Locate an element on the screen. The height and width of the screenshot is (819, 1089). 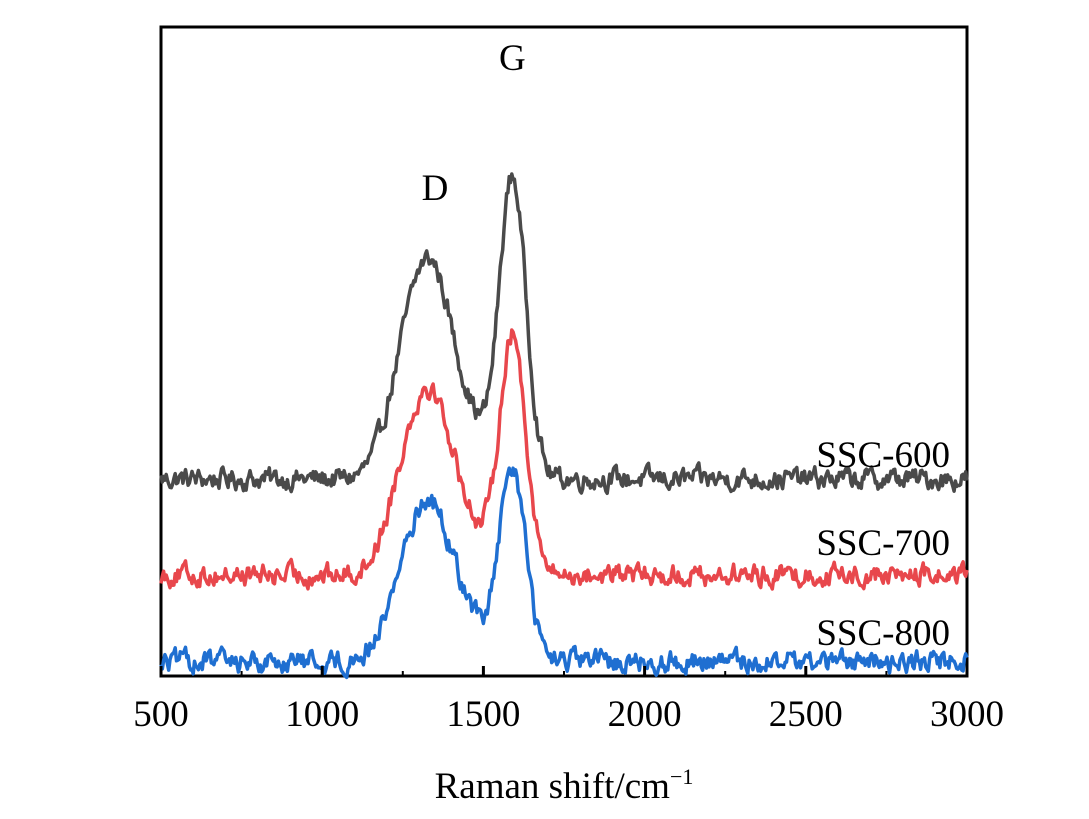
x-axis-ticks: 500 1000 1500 2000 2500 3000 is located at coordinates (568, 700).